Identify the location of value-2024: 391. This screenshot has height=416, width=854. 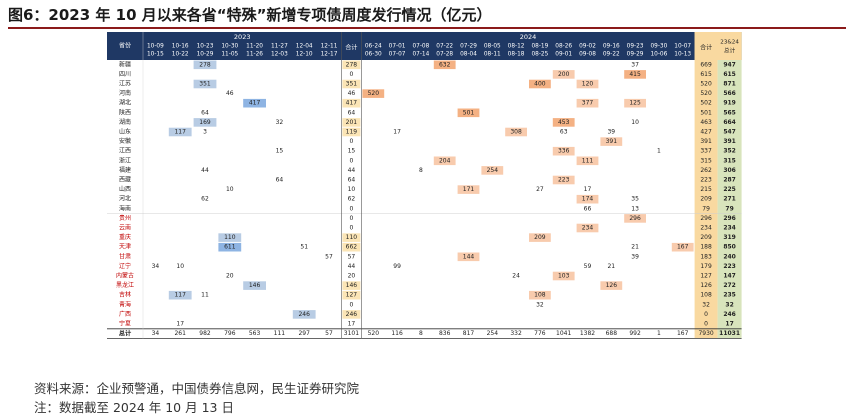
(612, 141).